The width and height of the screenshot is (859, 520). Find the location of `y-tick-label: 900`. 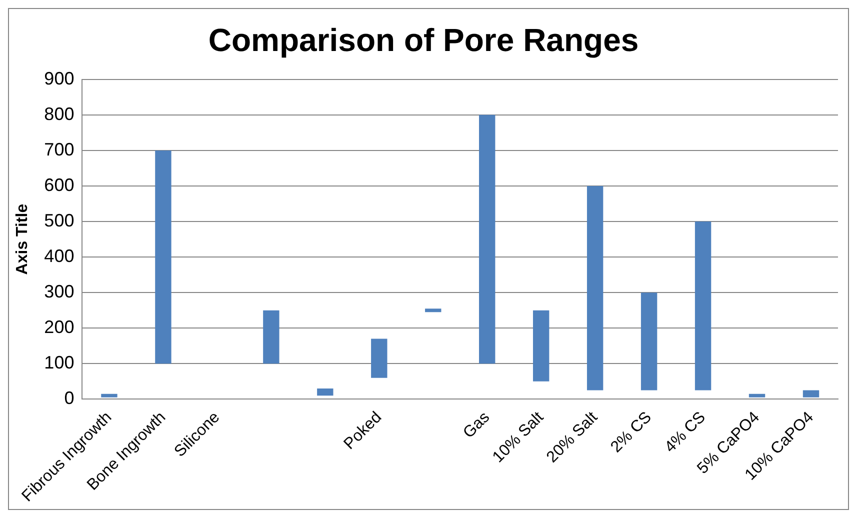

y-tick-label: 900 is located at coordinates (59, 78).